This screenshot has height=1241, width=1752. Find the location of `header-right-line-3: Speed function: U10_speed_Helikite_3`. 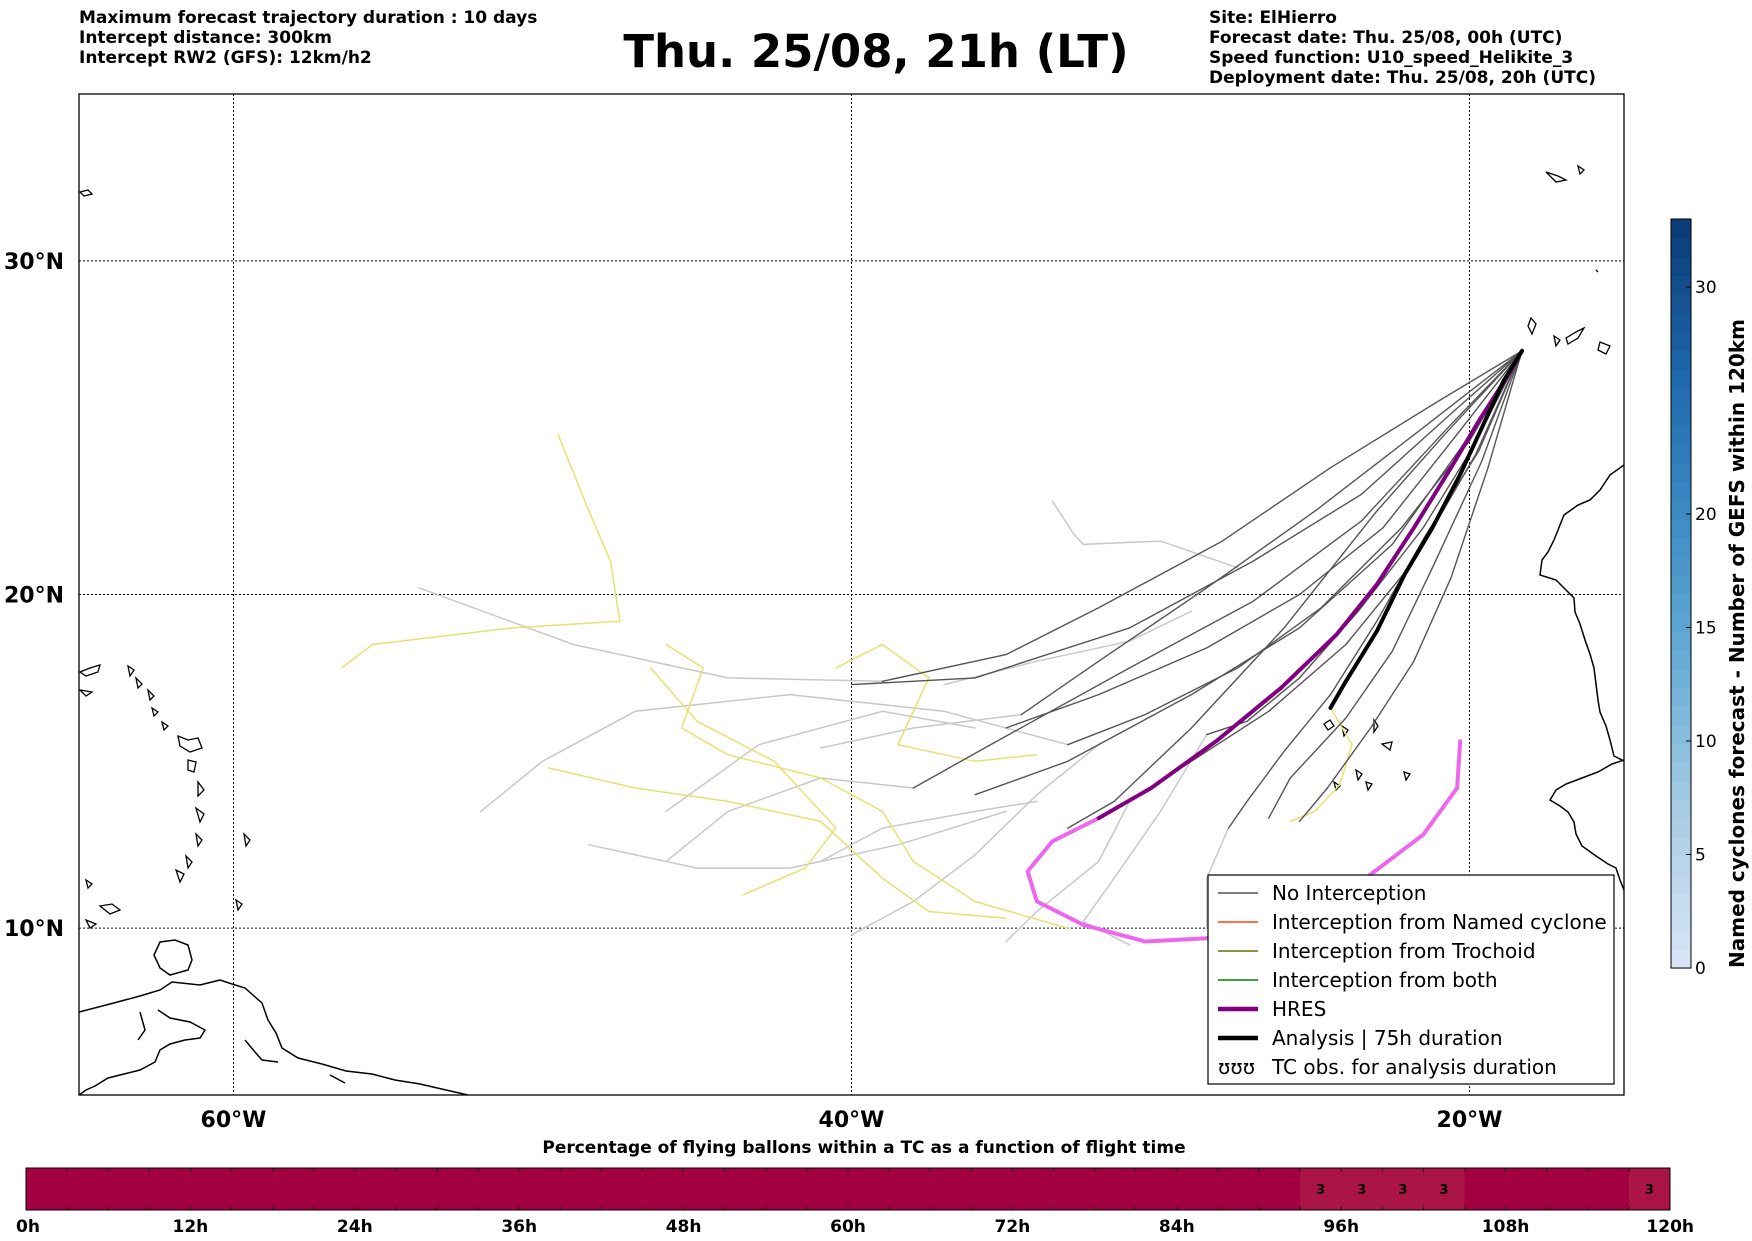

header-right-line-3: Speed function: U10_speed_Helikite_3 is located at coordinates (1391, 58).